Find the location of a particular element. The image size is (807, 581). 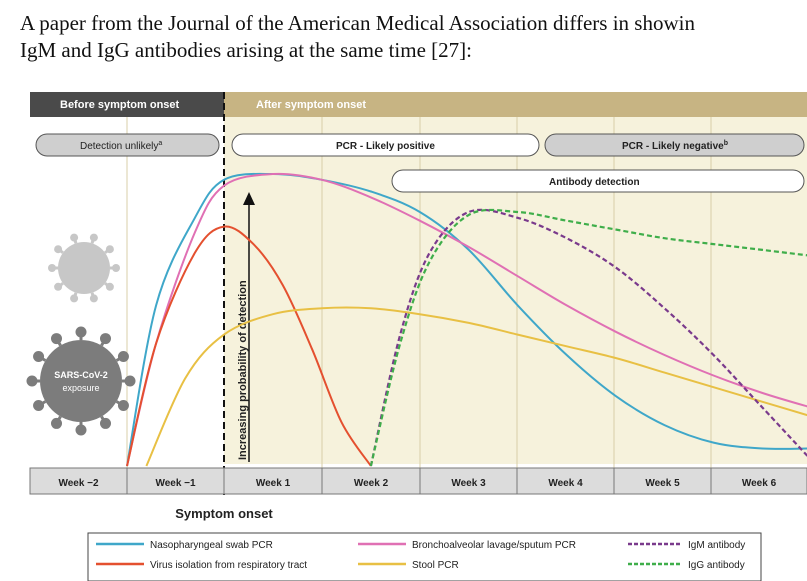

y-axis-label: Increasing probability of detection is located at coordinates (243, 370).